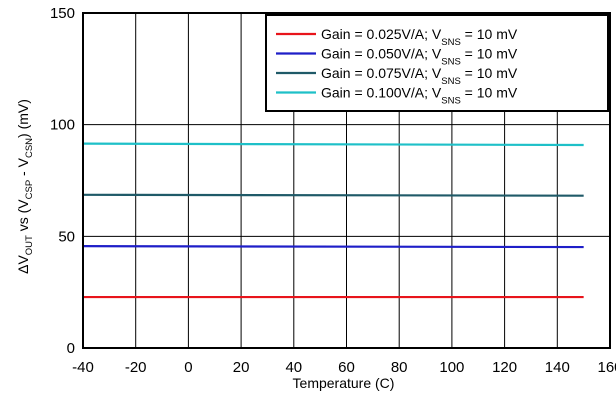  I want to click on x-axis-title: Temperature (C), so click(344, 383).